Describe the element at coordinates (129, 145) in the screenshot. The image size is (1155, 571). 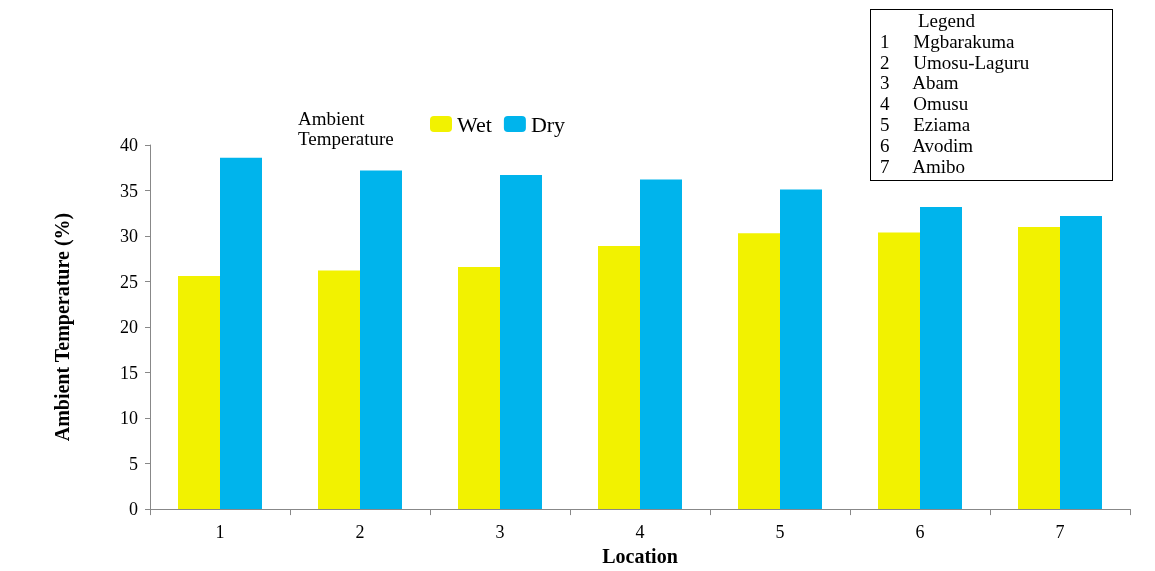
I see `y-tick-label: 40` at that location.